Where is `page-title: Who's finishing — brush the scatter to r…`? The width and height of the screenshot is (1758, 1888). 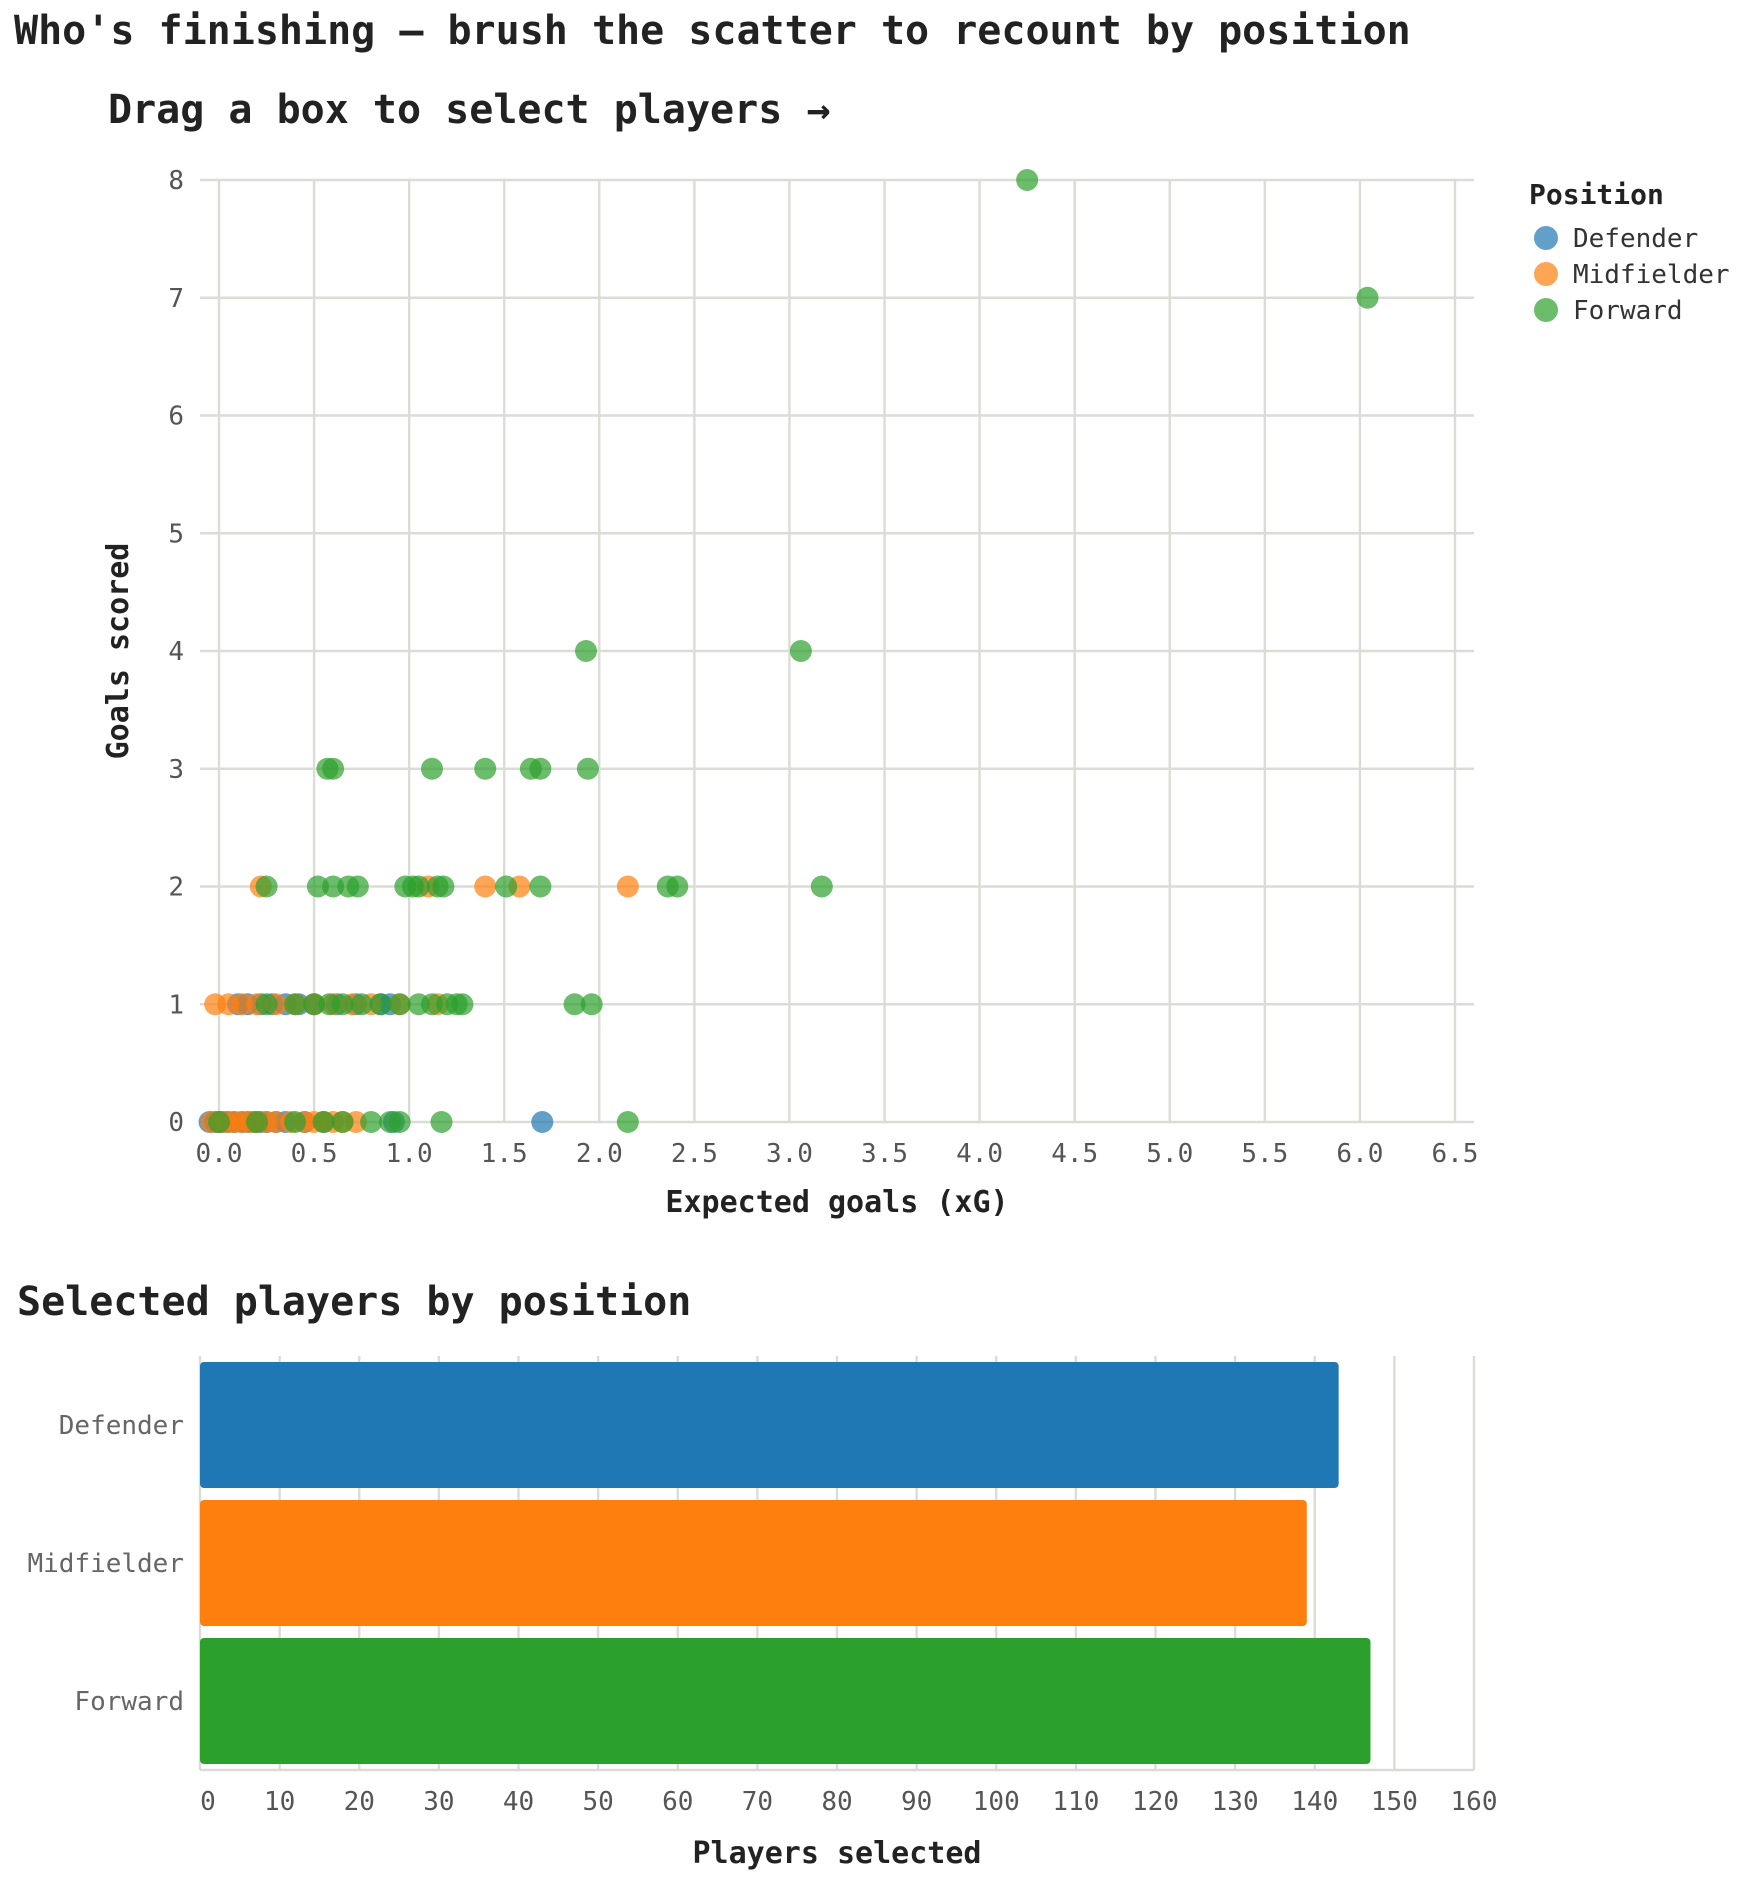 page-title: Who's finishing — brush the scatter to r… is located at coordinates (712, 31).